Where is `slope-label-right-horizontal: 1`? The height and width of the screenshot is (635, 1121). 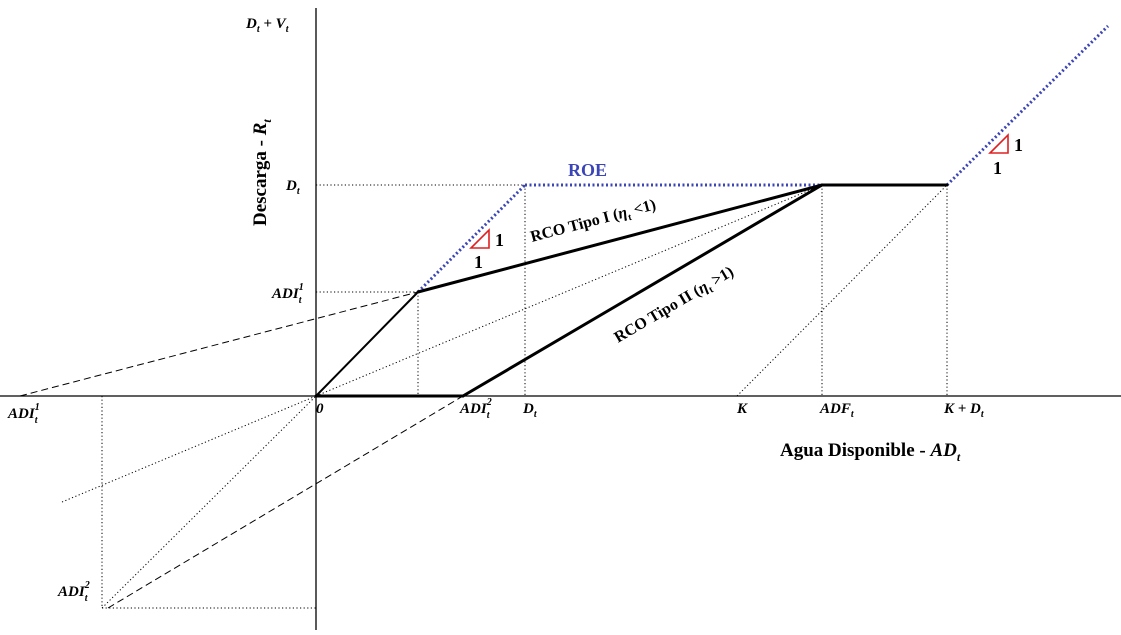 slope-label-right-horizontal: 1 is located at coordinates (997, 168).